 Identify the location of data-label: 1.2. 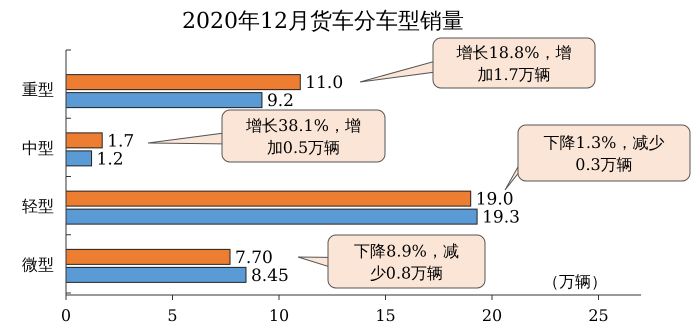
(110, 159).